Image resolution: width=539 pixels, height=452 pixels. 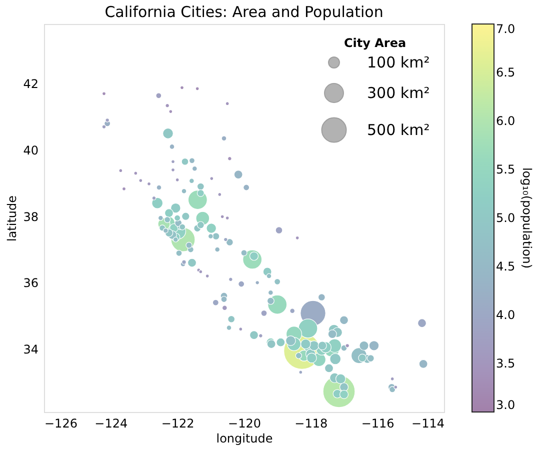 What do you see at coordinates (30, 349) in the screenshot?
I see `y-tick-label: 34` at bounding box center [30, 349].